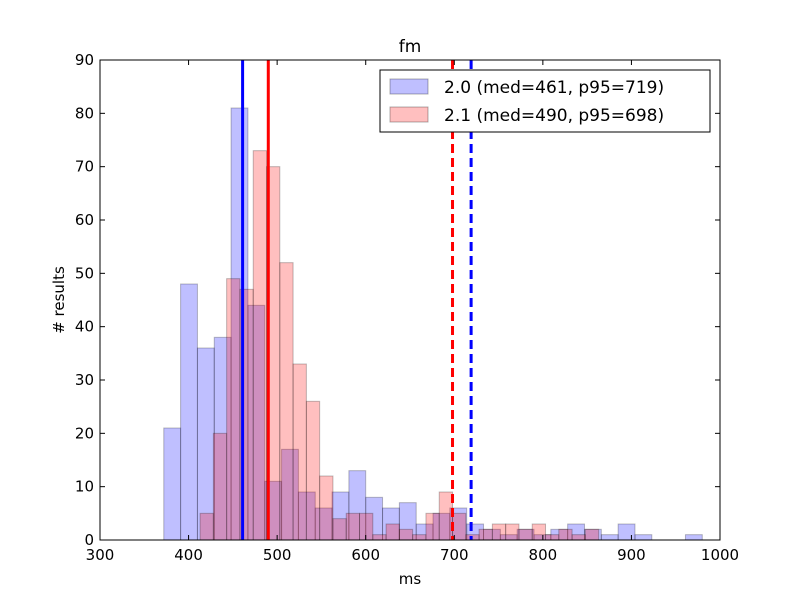 The width and height of the screenshot is (800, 600). I want to click on chart-title: fm, so click(410, 47).